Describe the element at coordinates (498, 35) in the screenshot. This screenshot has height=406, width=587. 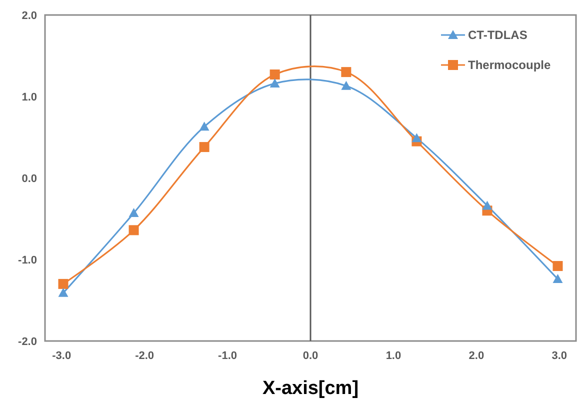
I see `legend-label: CT-TDLAS` at that location.